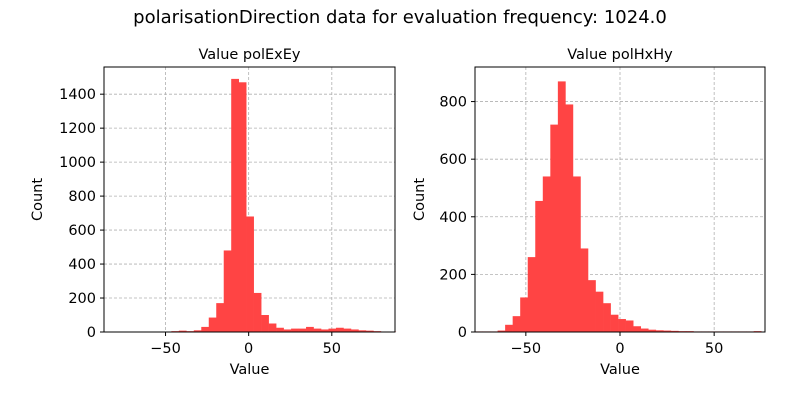  Describe the element at coordinates (77, 95) in the screenshot. I see `y-tick-label: 1400` at that location.